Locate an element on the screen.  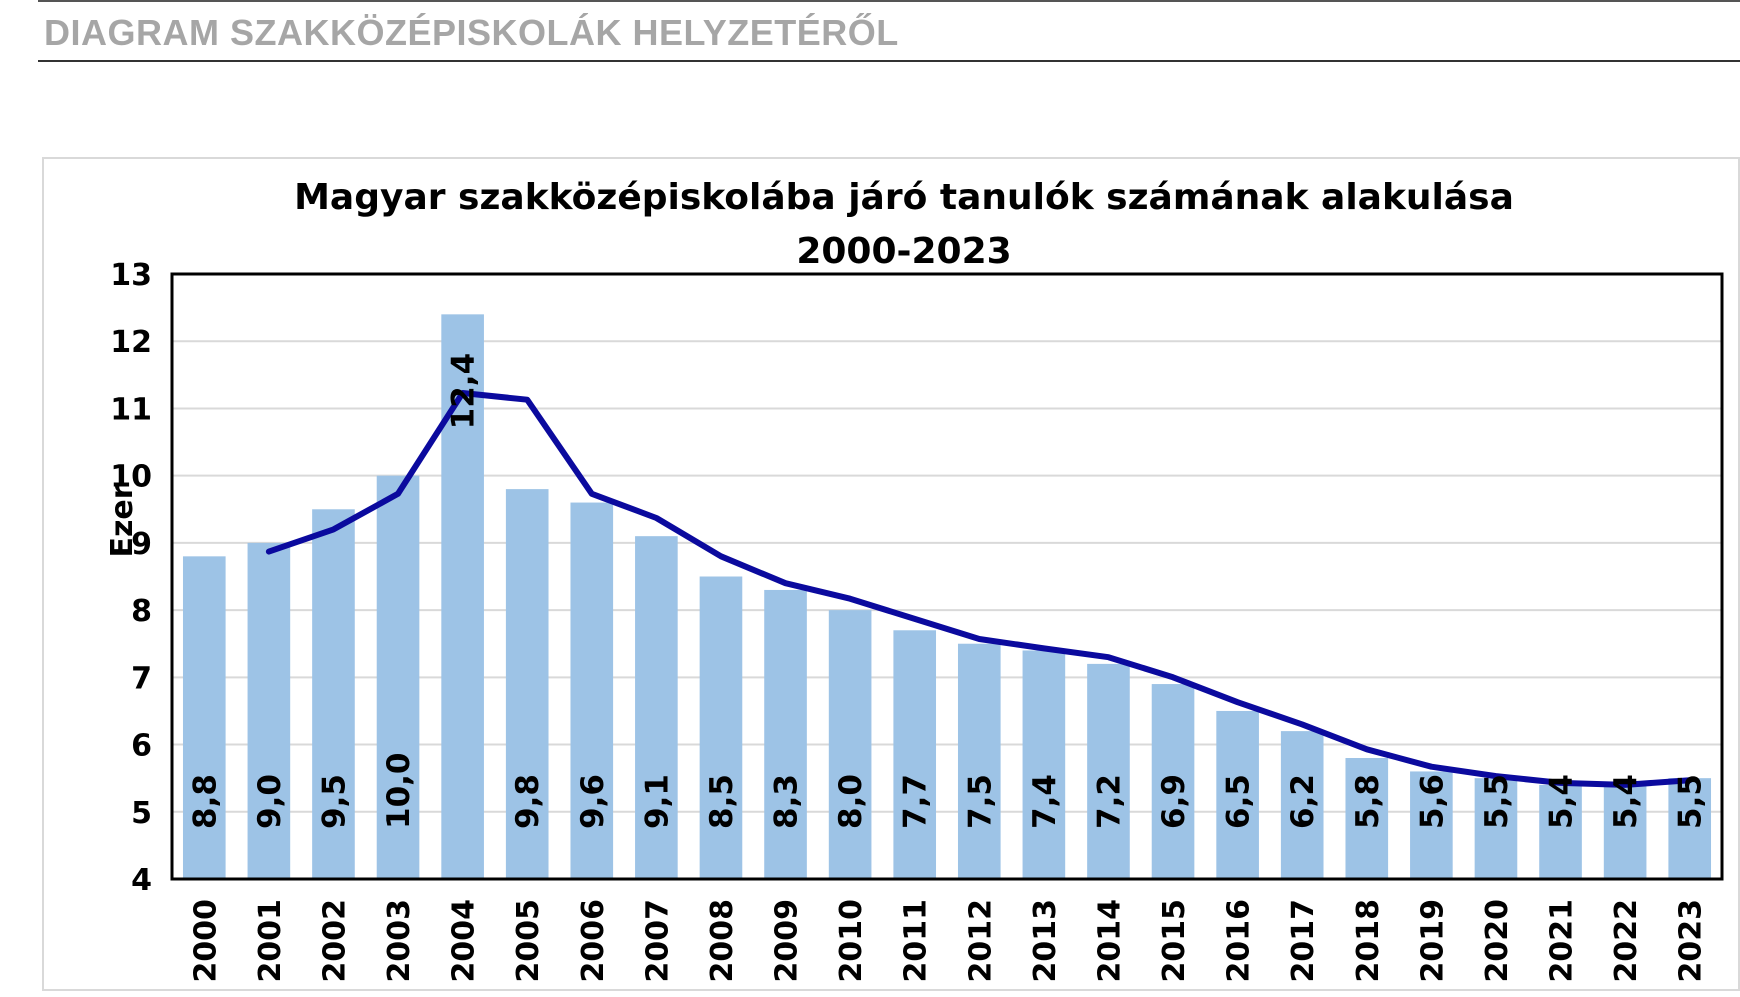
bar-value-label: 9,0 is located at coordinates (270, 801).